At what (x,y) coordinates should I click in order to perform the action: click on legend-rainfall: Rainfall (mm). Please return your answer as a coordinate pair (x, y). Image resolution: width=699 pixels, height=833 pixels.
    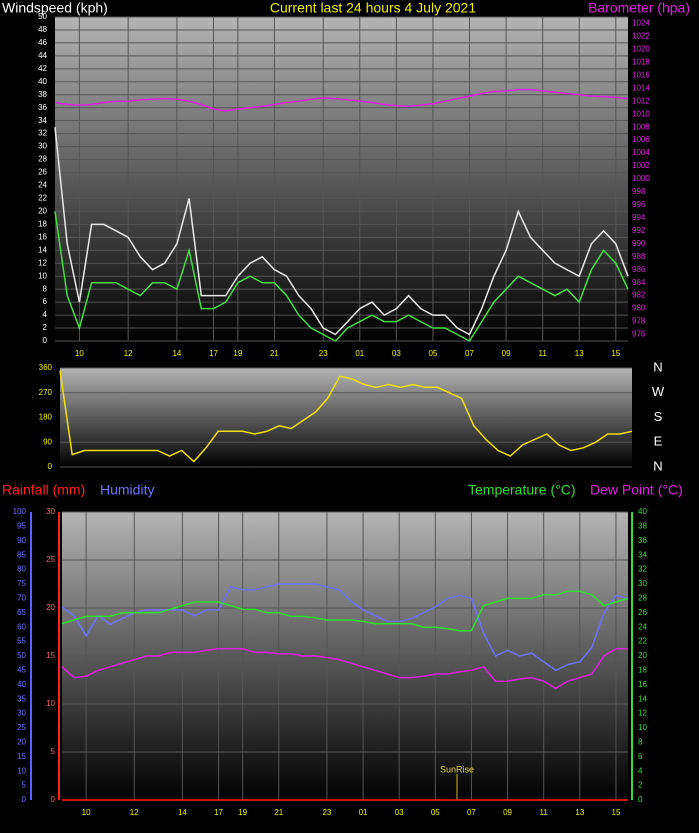
    Looking at the image, I should click on (43, 490).